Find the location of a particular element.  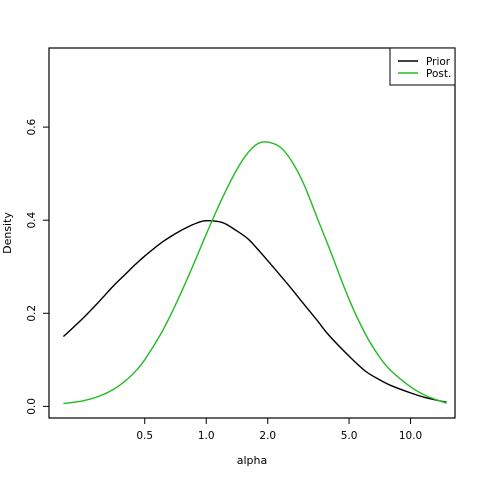

legend: Prior Post. is located at coordinates (422, 66).